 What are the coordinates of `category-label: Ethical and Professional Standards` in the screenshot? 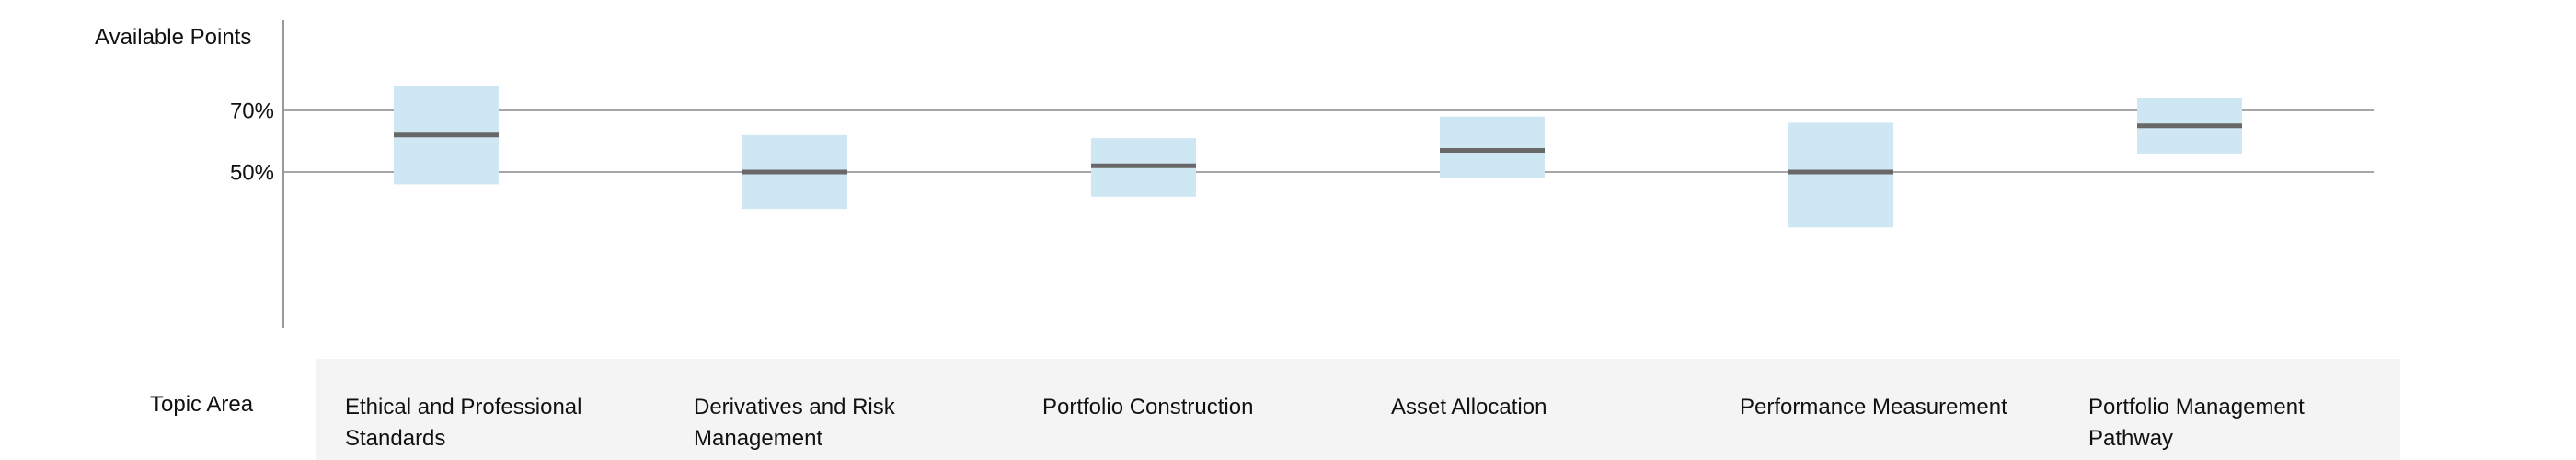 It's located at (463, 423).